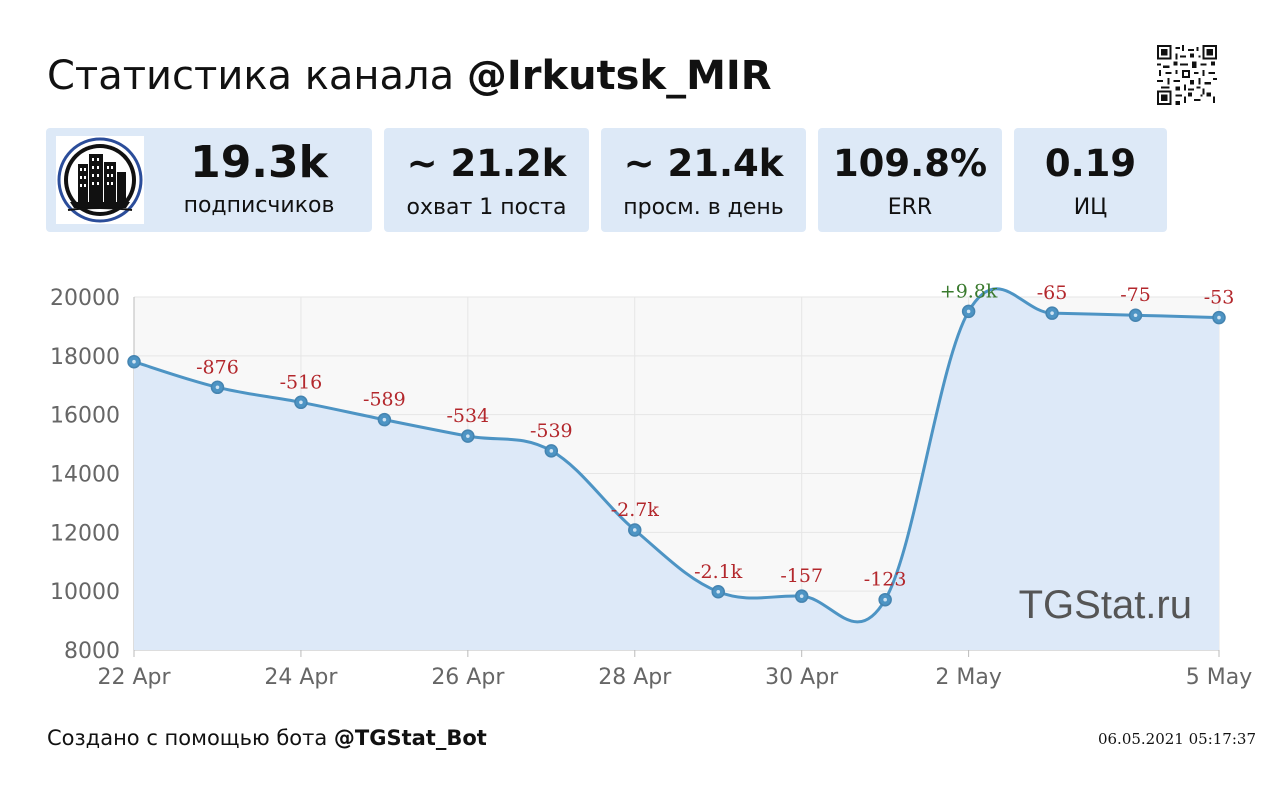 The height and width of the screenshot is (802, 1280). I want to click on y-tick-label: 8000, so click(92, 651).